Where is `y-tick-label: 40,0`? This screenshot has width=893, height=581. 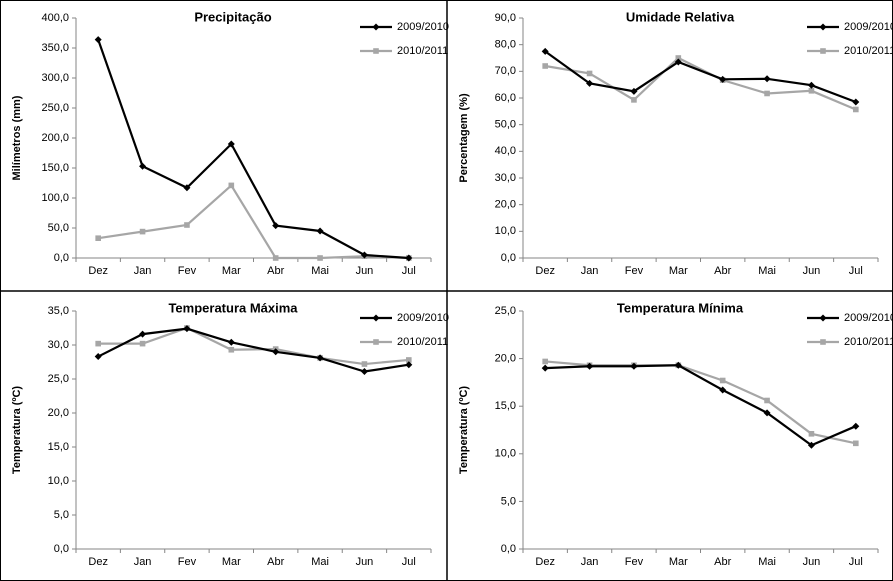 y-tick-label: 40,0 is located at coordinates (505, 151).